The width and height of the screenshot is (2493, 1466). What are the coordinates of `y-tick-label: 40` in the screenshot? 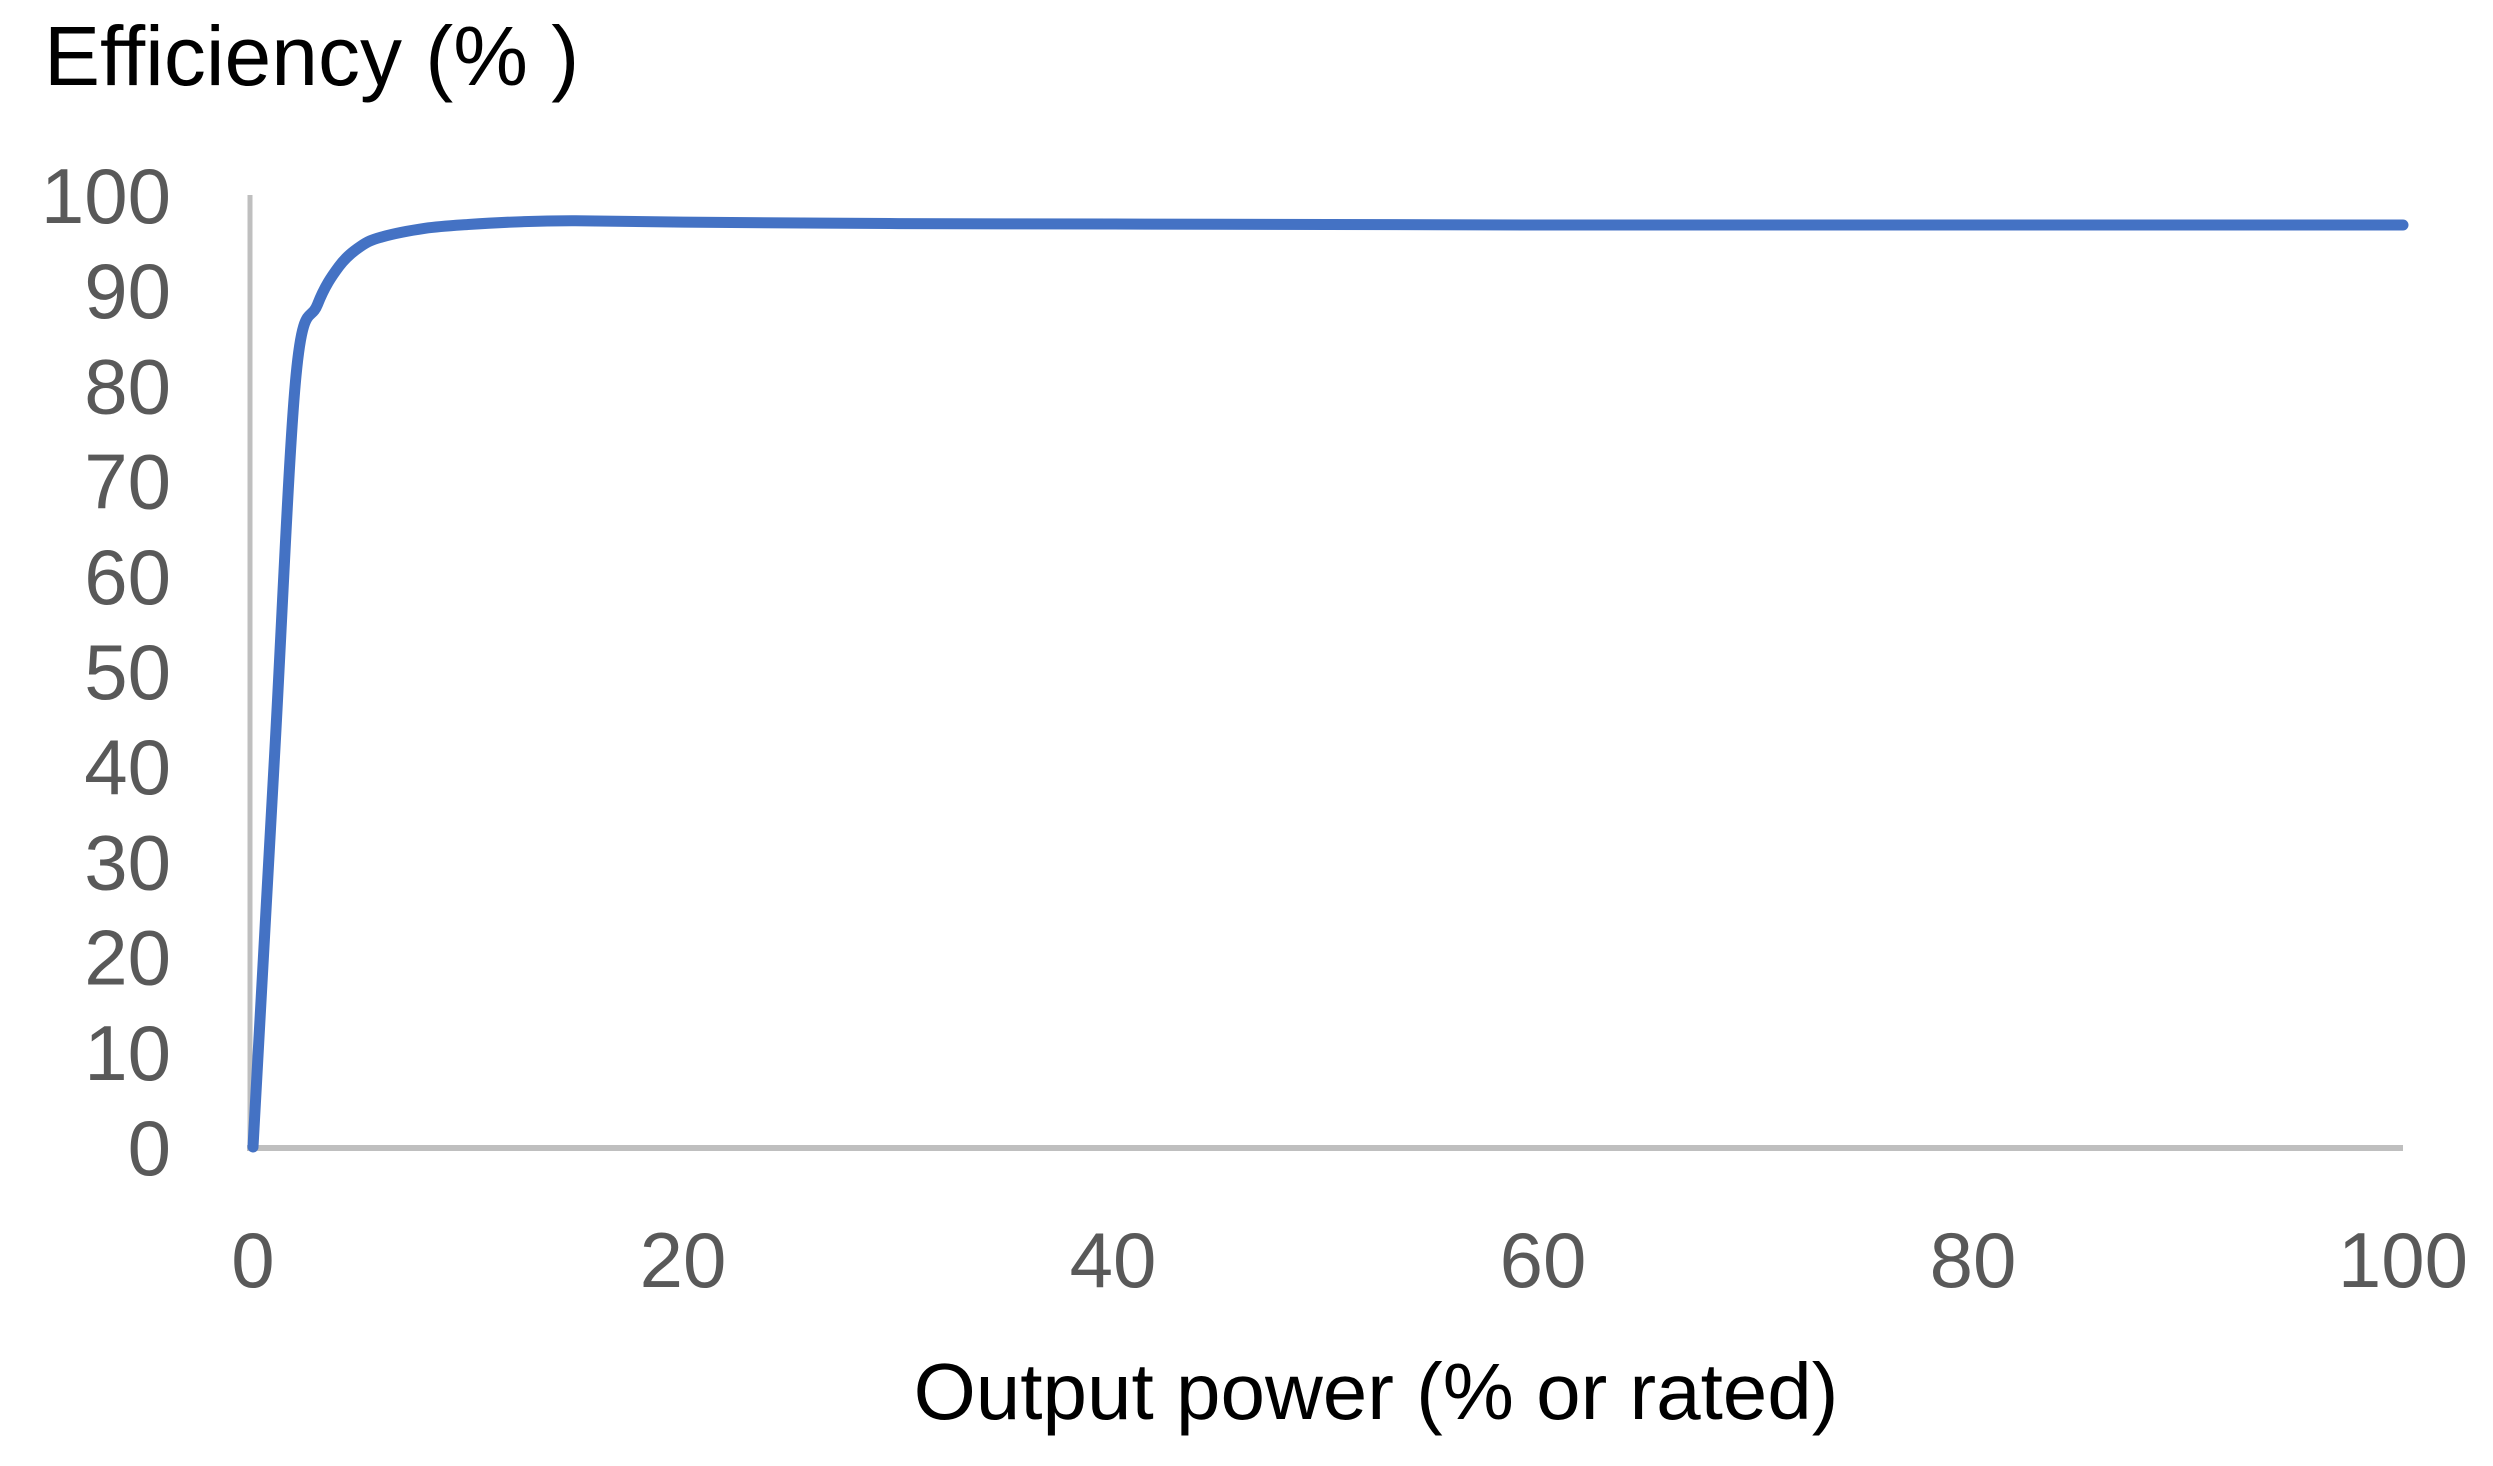 It's located at (127, 767).